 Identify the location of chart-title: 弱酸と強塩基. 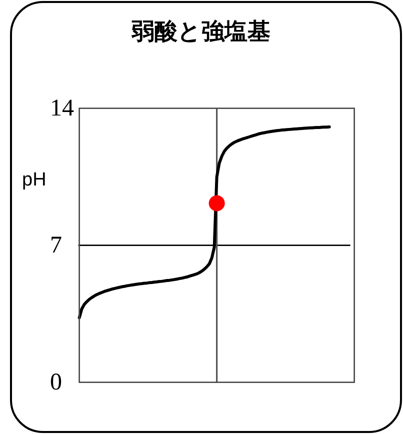
(200, 32).